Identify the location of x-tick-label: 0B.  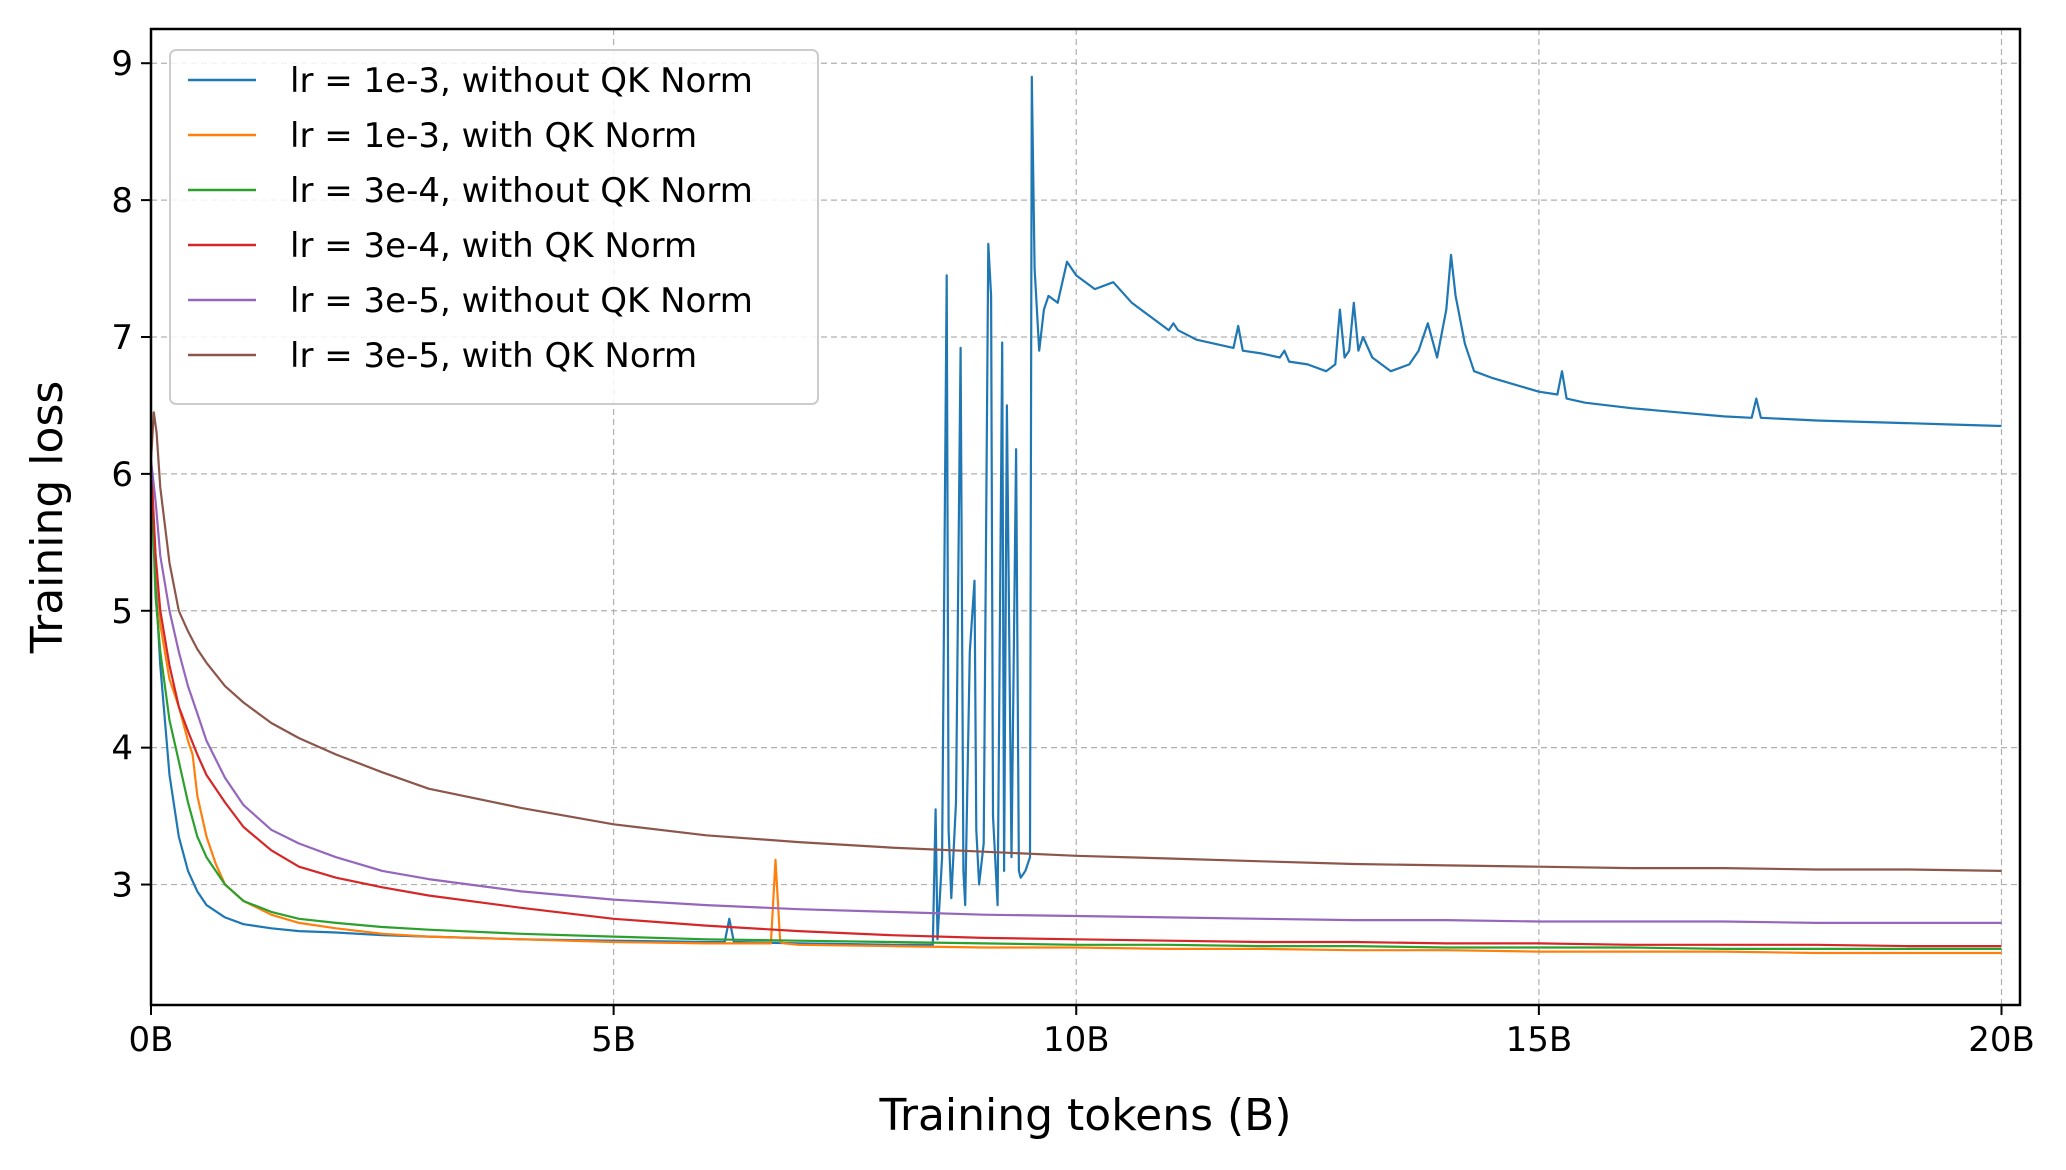
(151, 1040).